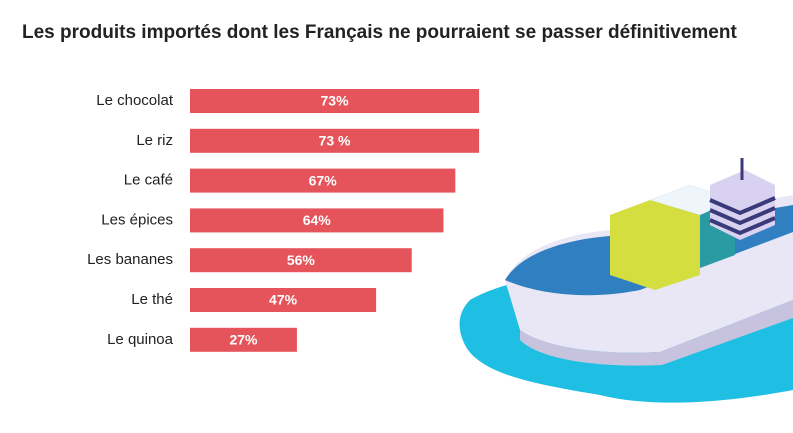  What do you see at coordinates (140, 339) in the screenshot?
I see `category-label: Le quinoa` at bounding box center [140, 339].